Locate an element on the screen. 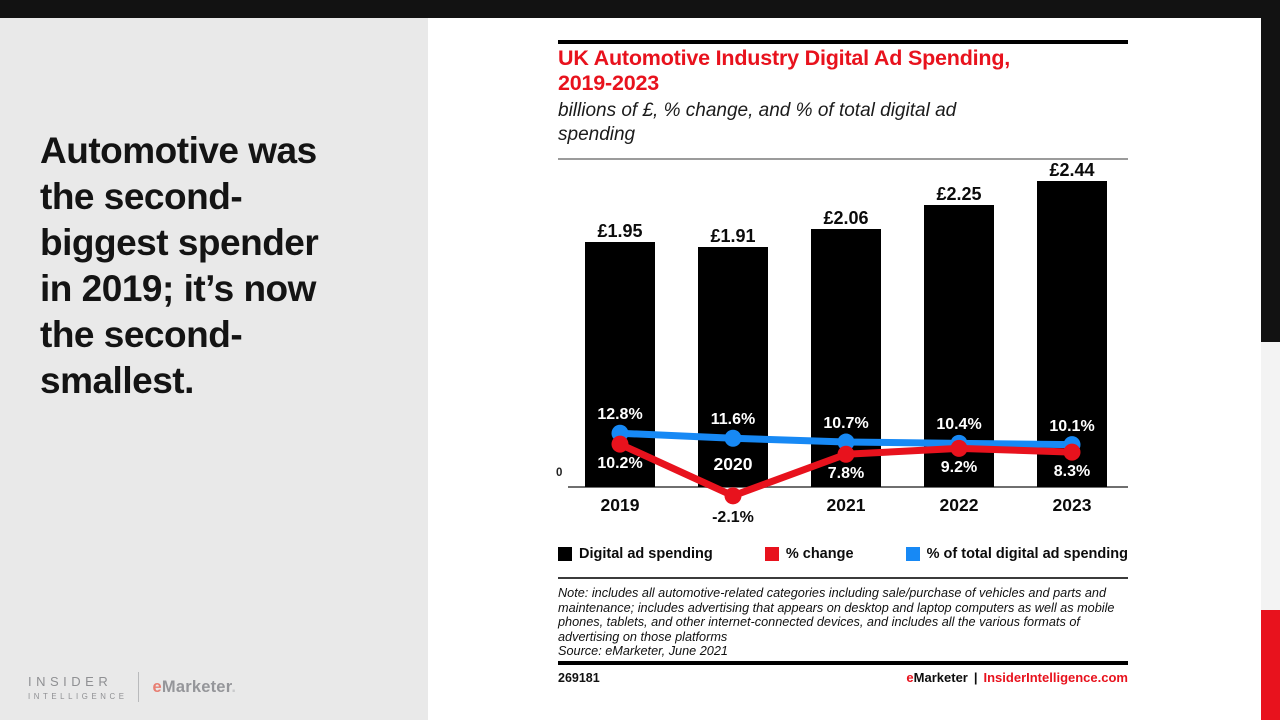 This screenshot has height=720, width=1280. legend-item-0: Digital ad spending is located at coordinates (635, 554).